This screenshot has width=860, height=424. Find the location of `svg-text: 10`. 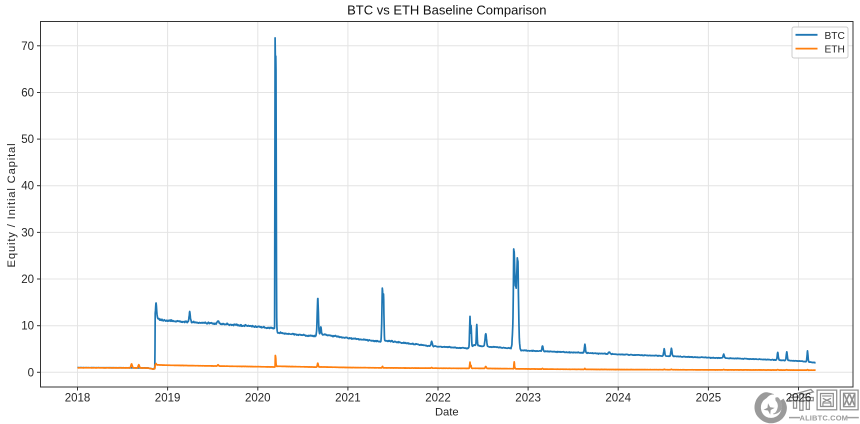

svg-text: 10 is located at coordinates (27, 327).